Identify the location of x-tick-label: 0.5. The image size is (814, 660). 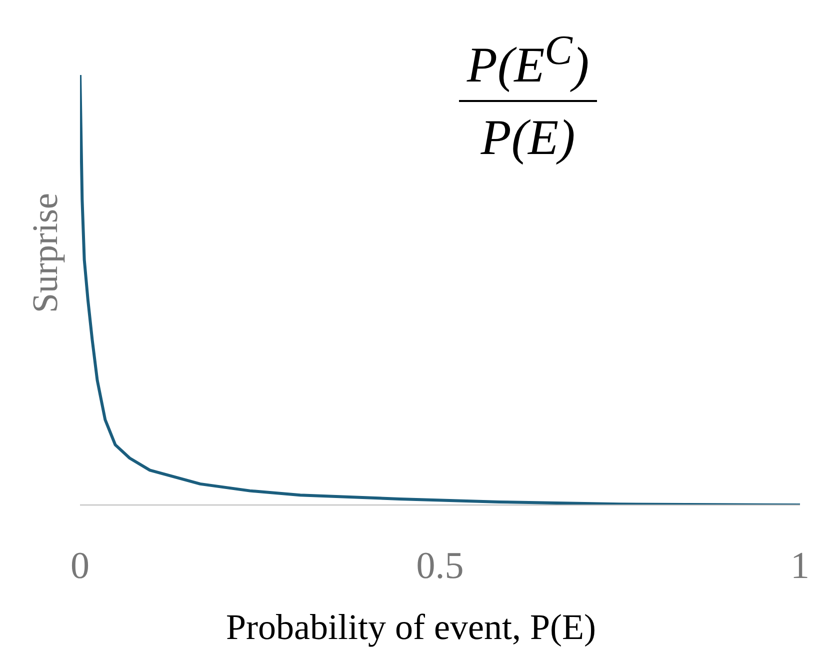
(440, 565).